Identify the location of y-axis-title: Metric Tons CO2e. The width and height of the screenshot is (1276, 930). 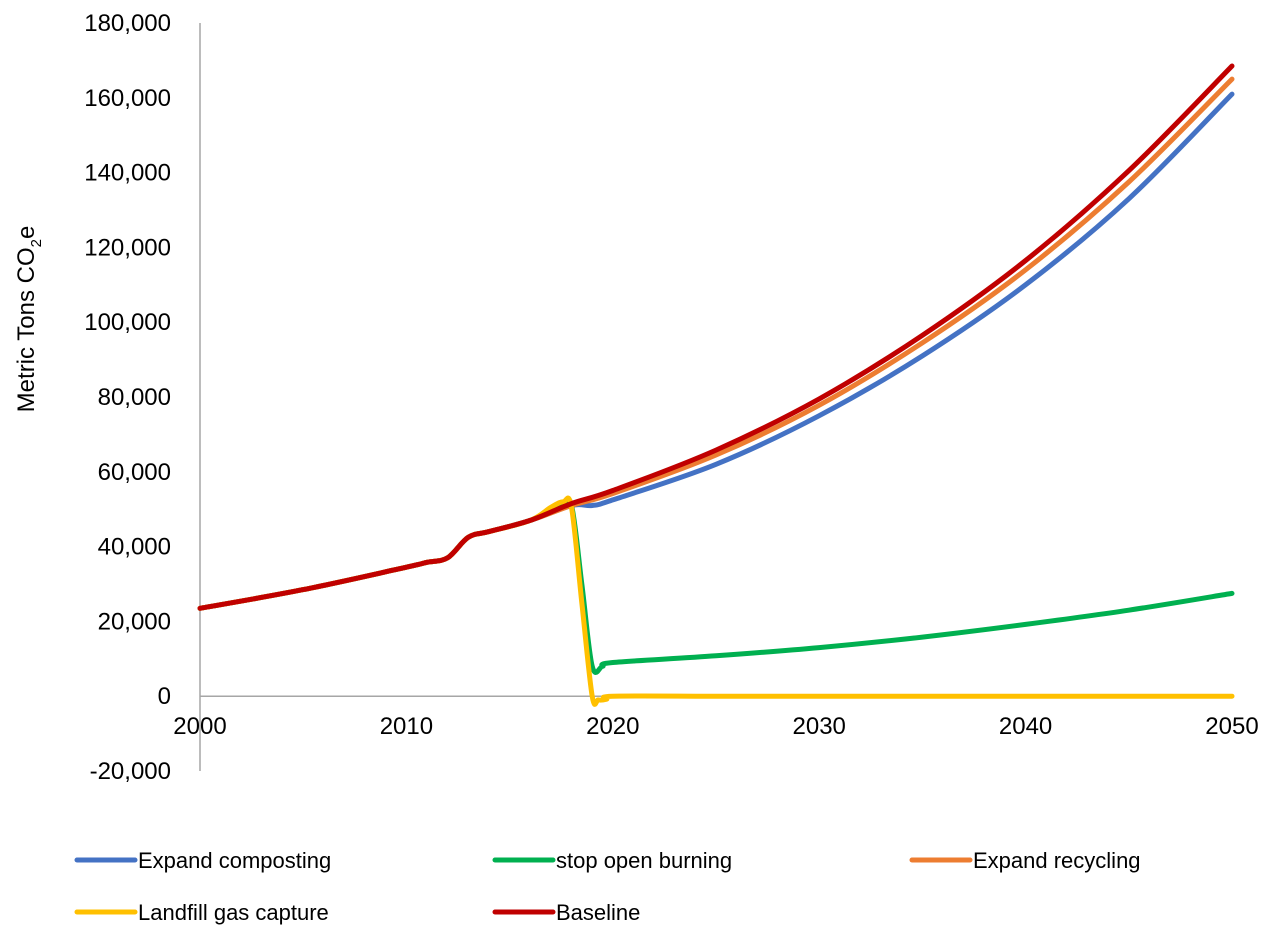
(29, 319).